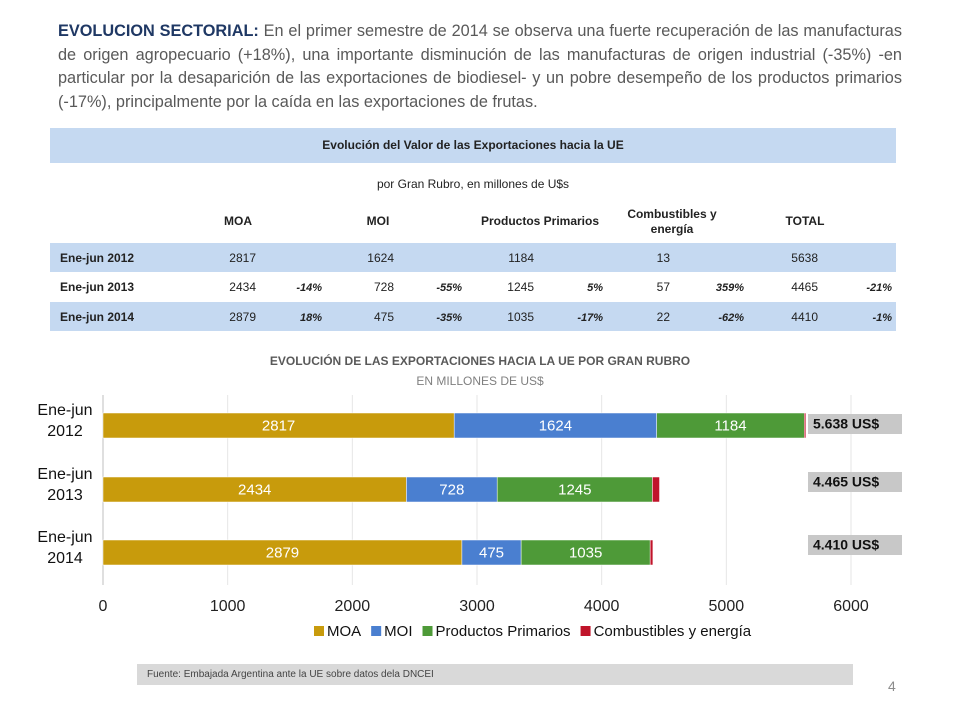  Describe the element at coordinates (158, 31) in the screenshot. I see `intro-lead: EVOLUCION SECTORIAL:` at that location.